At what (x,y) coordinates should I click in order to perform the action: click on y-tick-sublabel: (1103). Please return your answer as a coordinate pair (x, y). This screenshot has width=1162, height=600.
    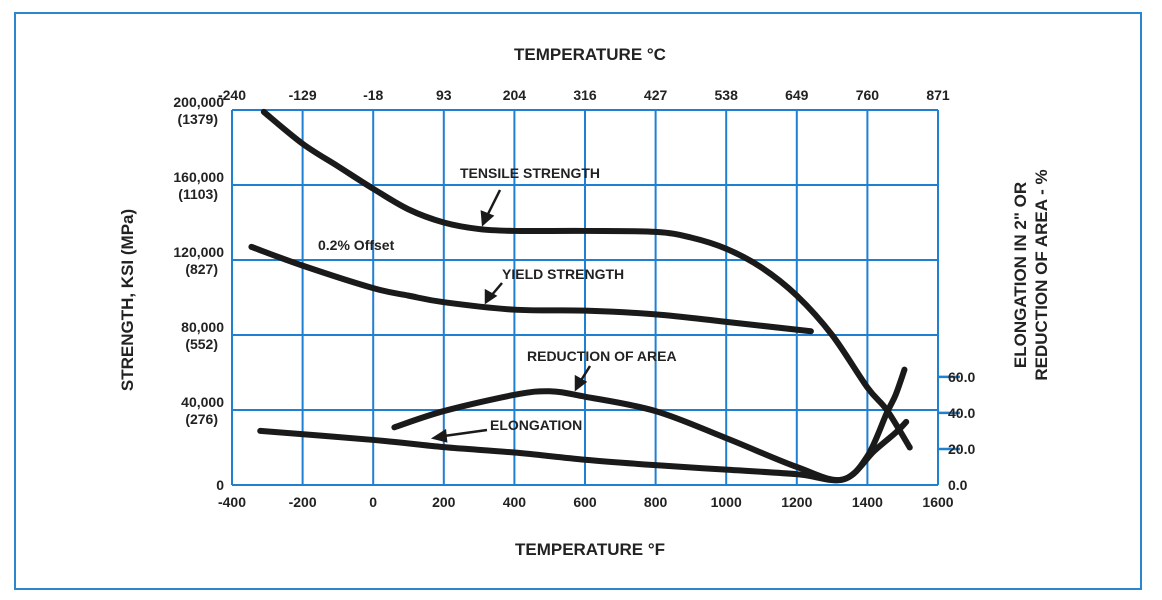
    Looking at the image, I should click on (198, 194).